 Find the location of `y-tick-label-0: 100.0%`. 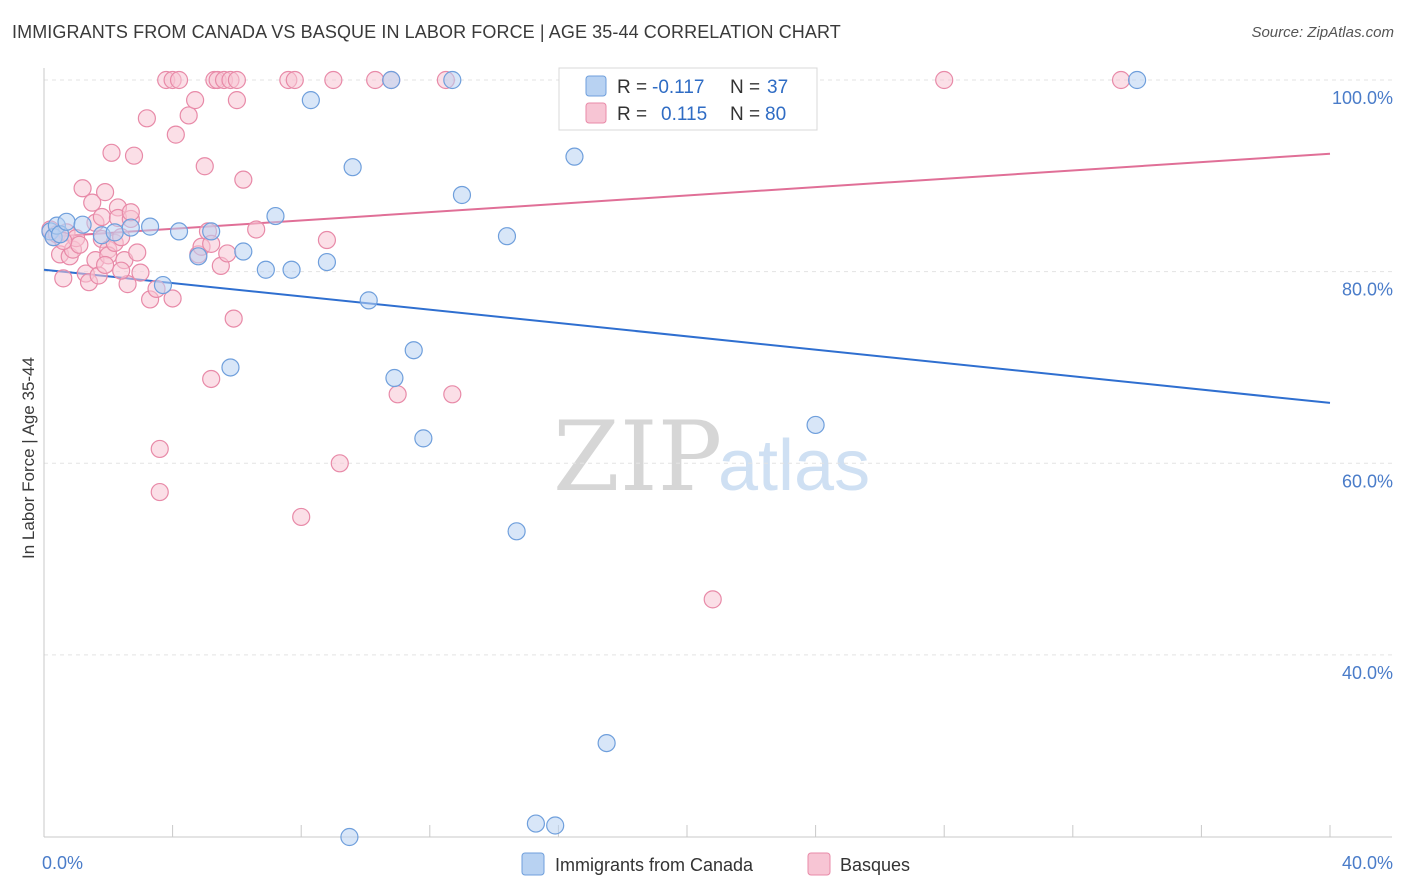

y-tick-label-0: 100.0% is located at coordinates (1362, 98).